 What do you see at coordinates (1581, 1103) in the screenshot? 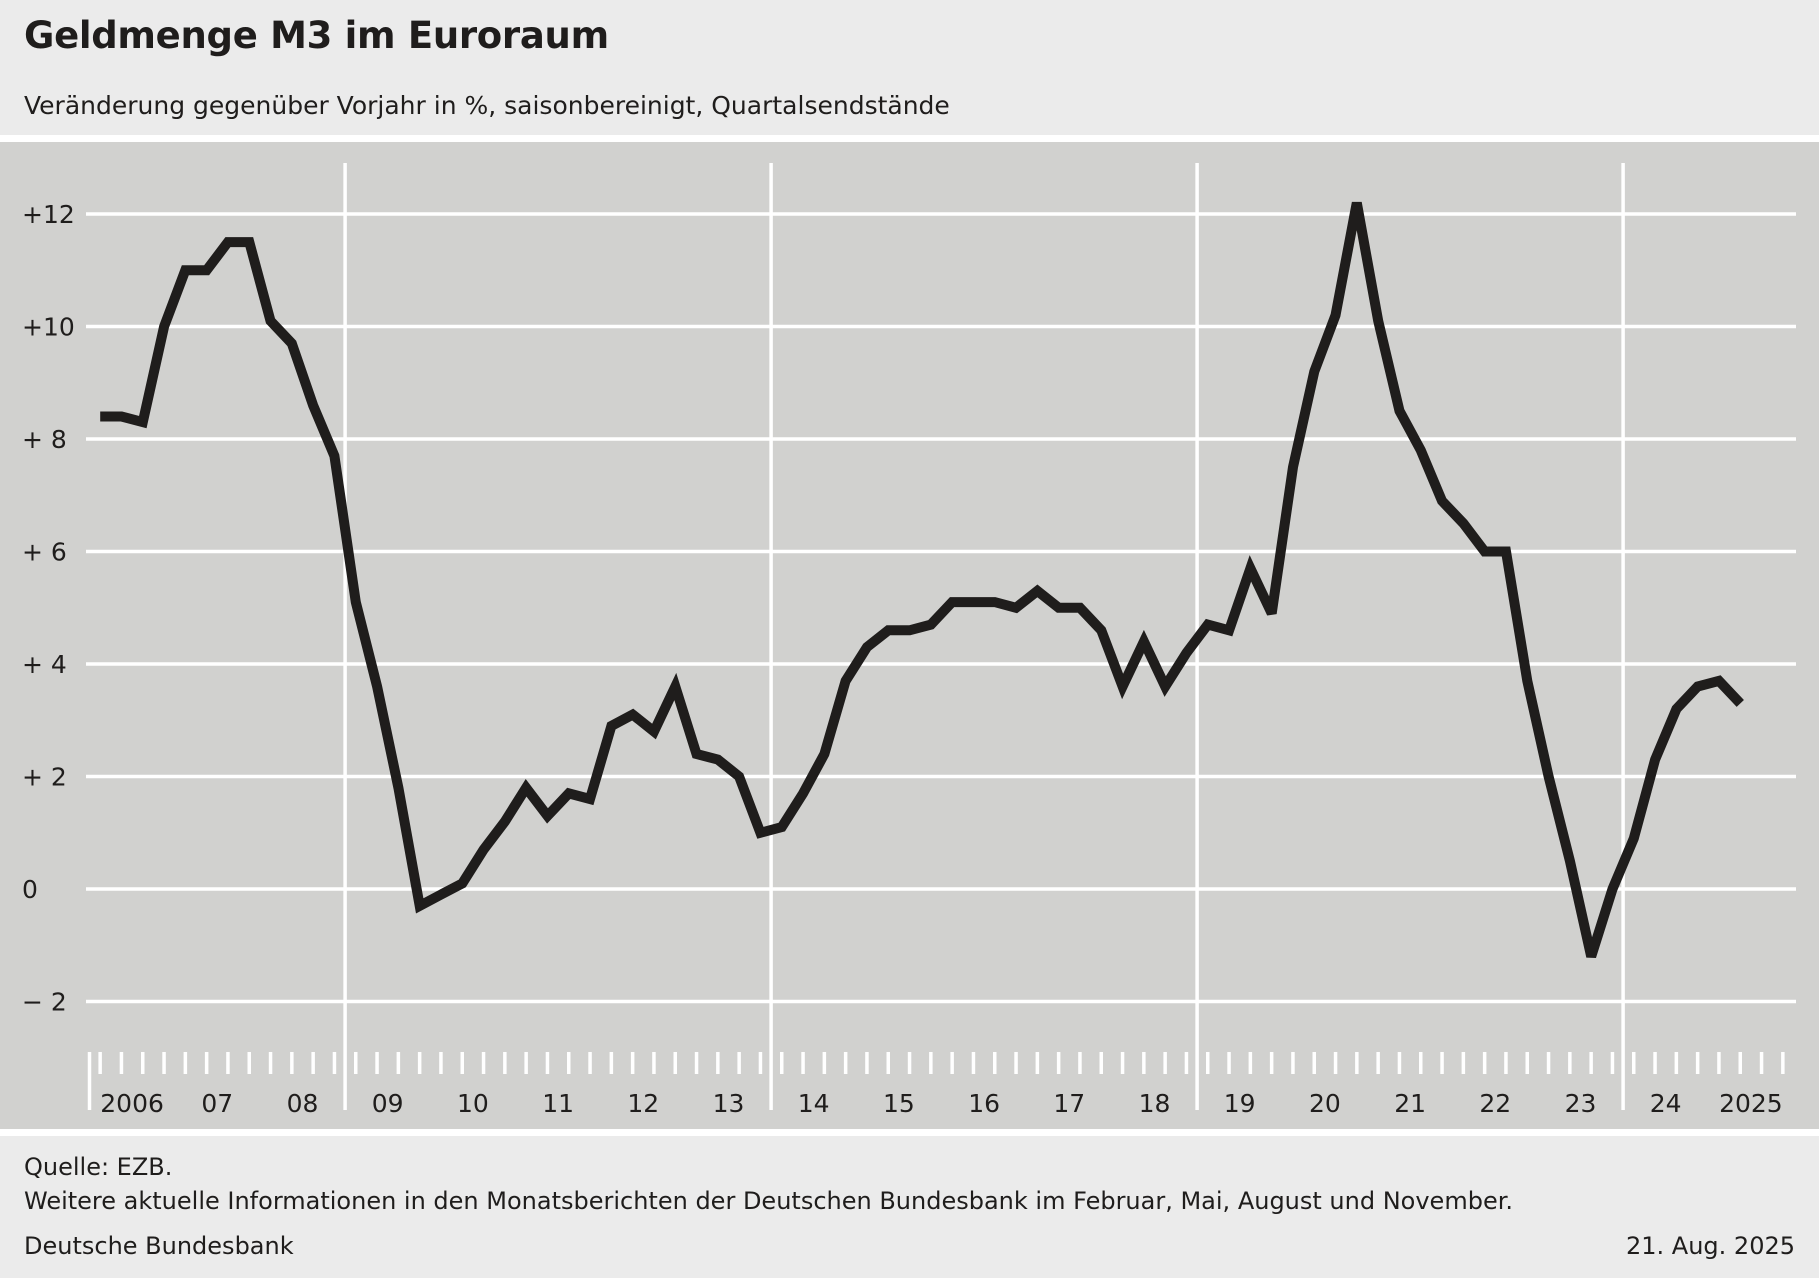
I see `x-tick-label: 23` at bounding box center [1581, 1103].